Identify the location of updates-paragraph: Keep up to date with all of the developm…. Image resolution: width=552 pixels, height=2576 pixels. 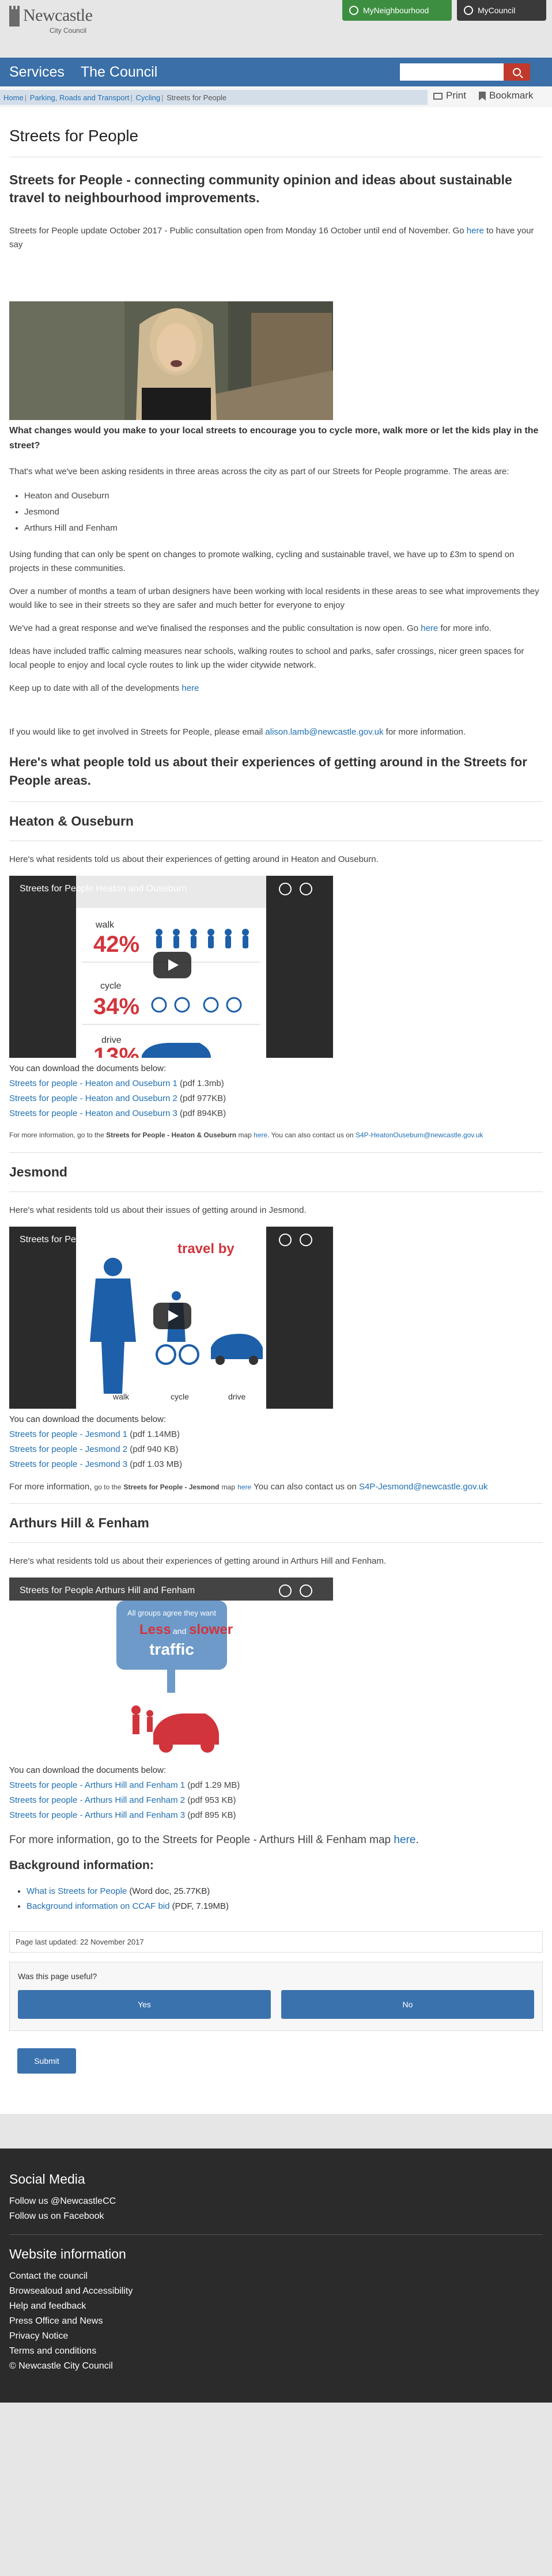
(276, 688).